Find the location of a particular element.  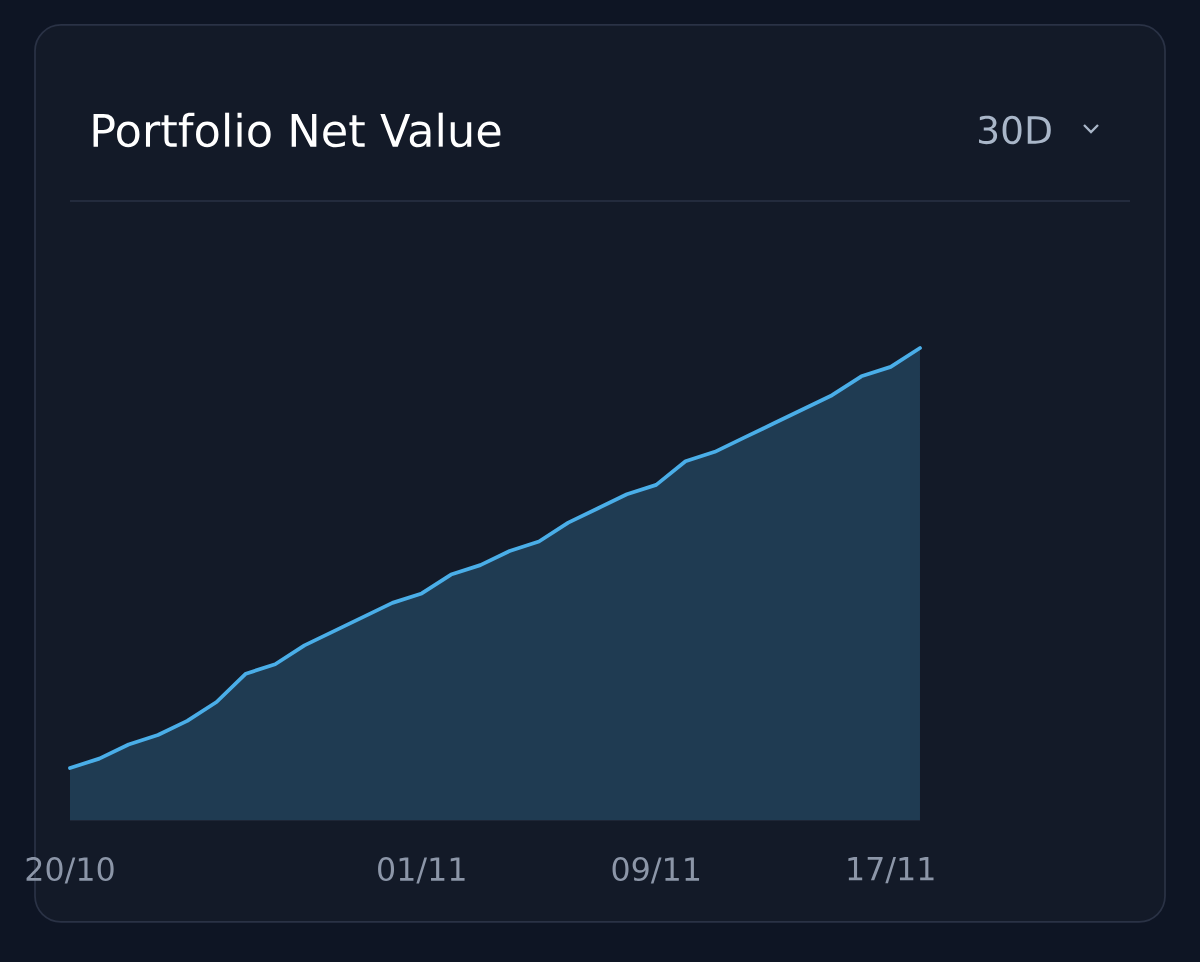

chart-title: Portfolio Net Value is located at coordinates (297, 130).